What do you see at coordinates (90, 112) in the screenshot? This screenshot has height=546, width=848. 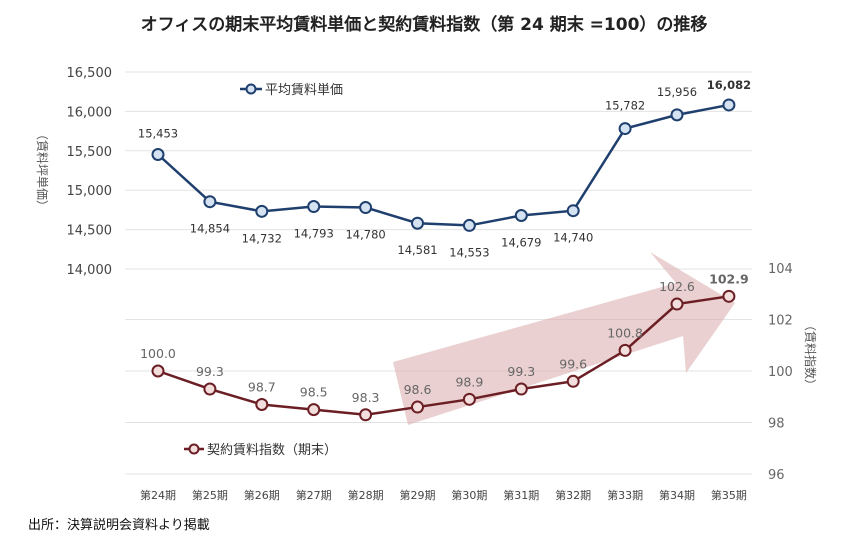 I see `y-left-tick: 16,000` at bounding box center [90, 112].